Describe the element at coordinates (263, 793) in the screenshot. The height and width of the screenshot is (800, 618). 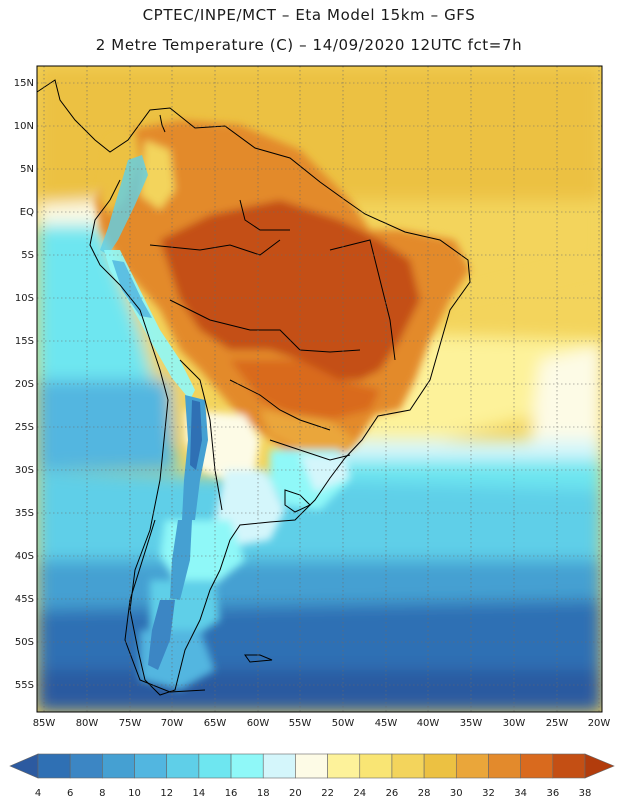
I see `colorbar-label: 18` at that location.